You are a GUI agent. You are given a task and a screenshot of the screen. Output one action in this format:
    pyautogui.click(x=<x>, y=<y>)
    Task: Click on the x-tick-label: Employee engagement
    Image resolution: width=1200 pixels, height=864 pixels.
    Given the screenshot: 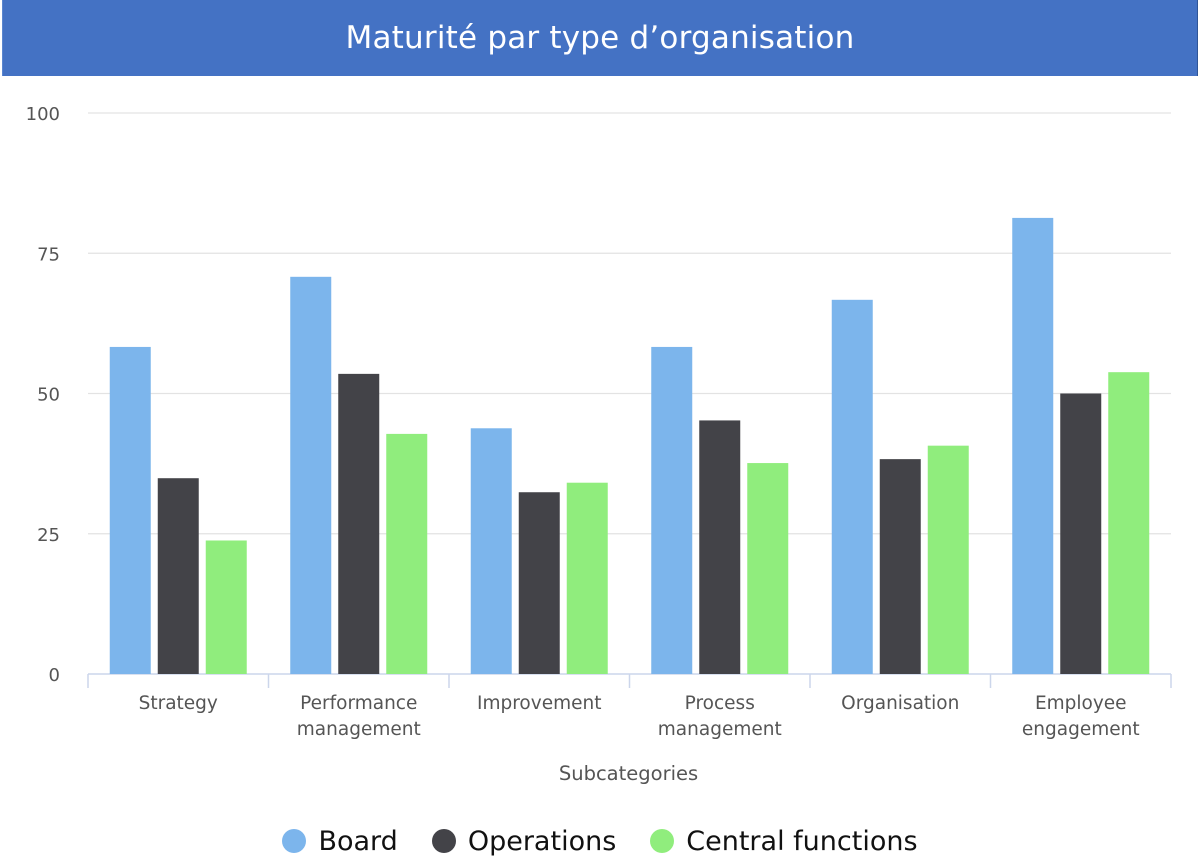 What is the action you would take?
    pyautogui.click(x=1081, y=716)
    